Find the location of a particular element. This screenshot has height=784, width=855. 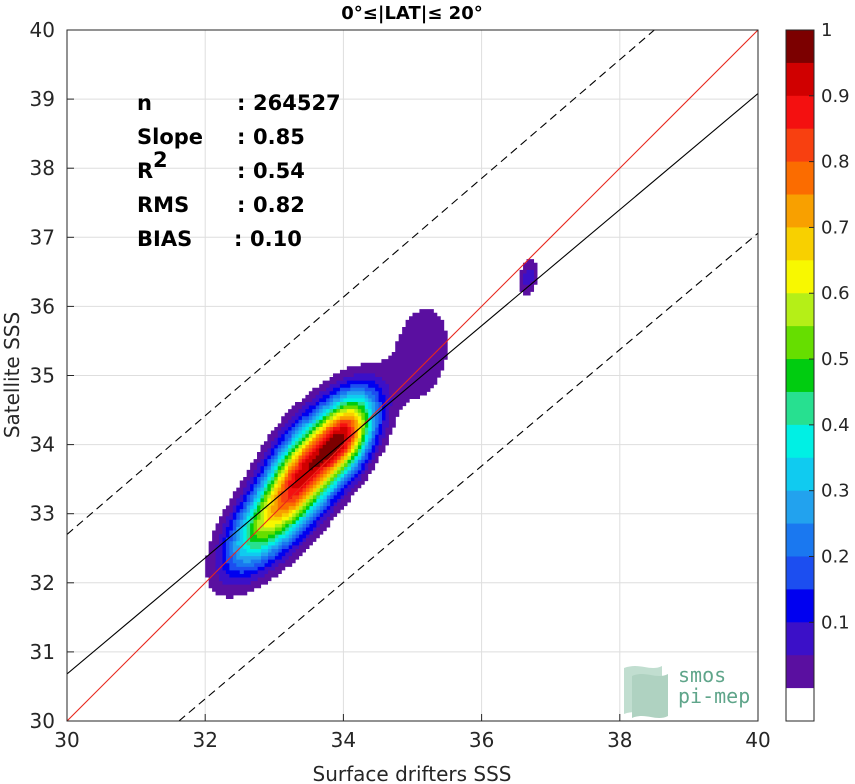

x-tick-label: 38 is located at coordinates (619, 740).